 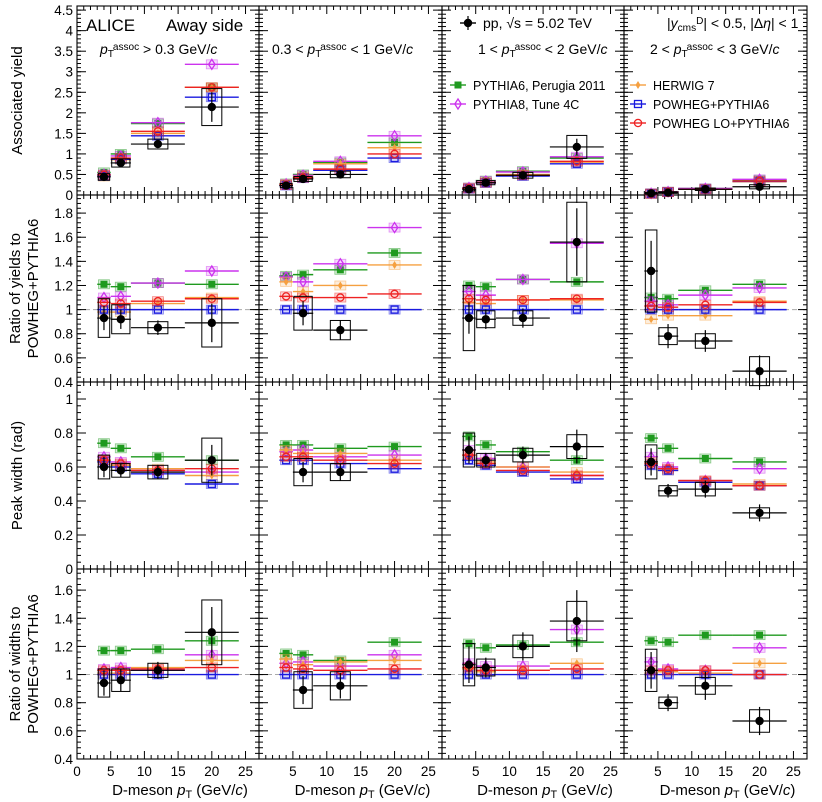 I want to click on kinematic-label: |ycmsD| < 0.5, |Δη| < 1, so click(x=733, y=24).